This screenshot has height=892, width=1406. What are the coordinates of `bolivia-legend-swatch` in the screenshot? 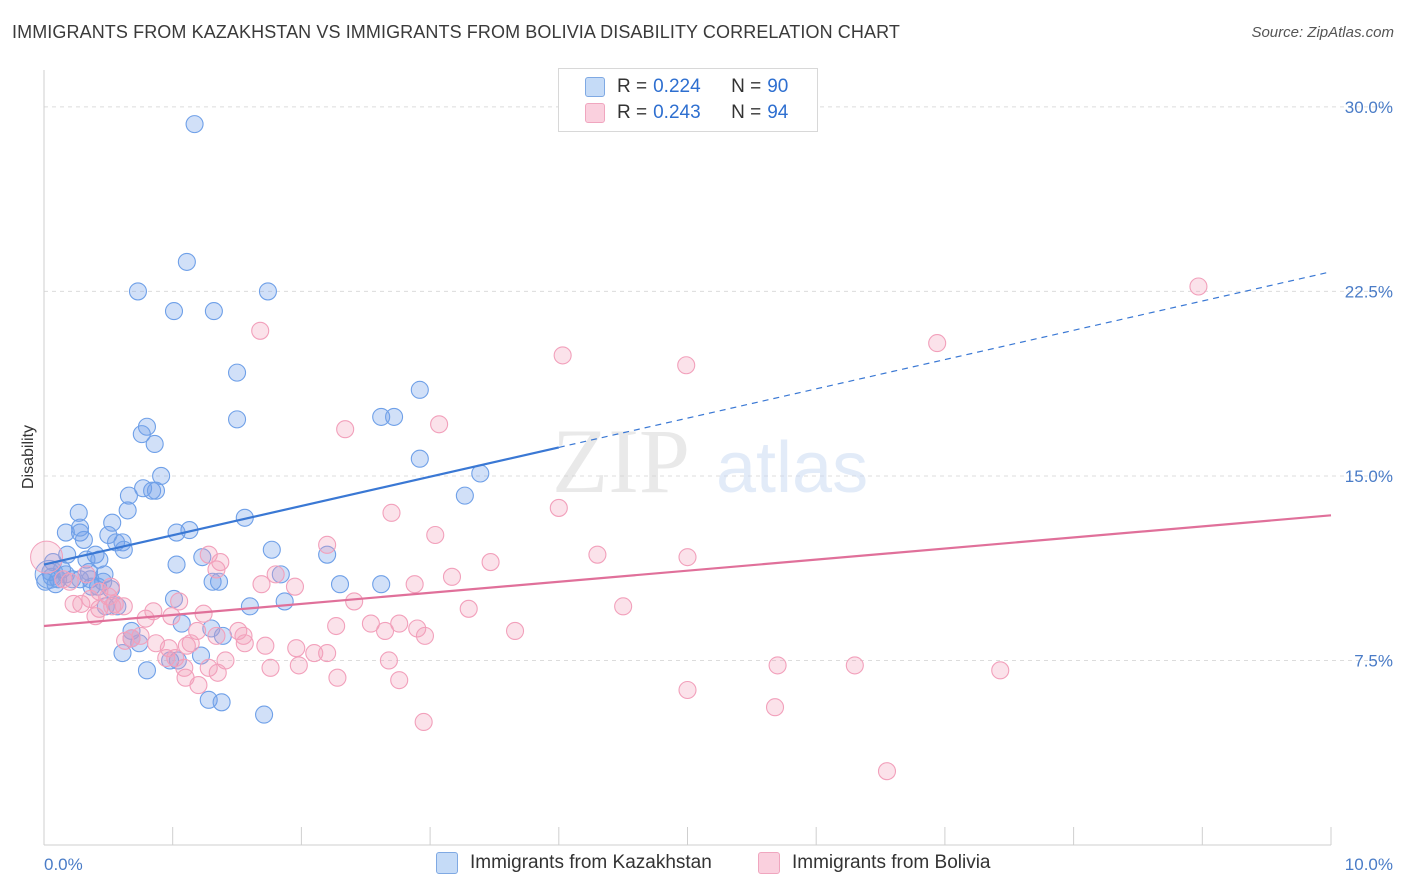 It's located at (769, 863).